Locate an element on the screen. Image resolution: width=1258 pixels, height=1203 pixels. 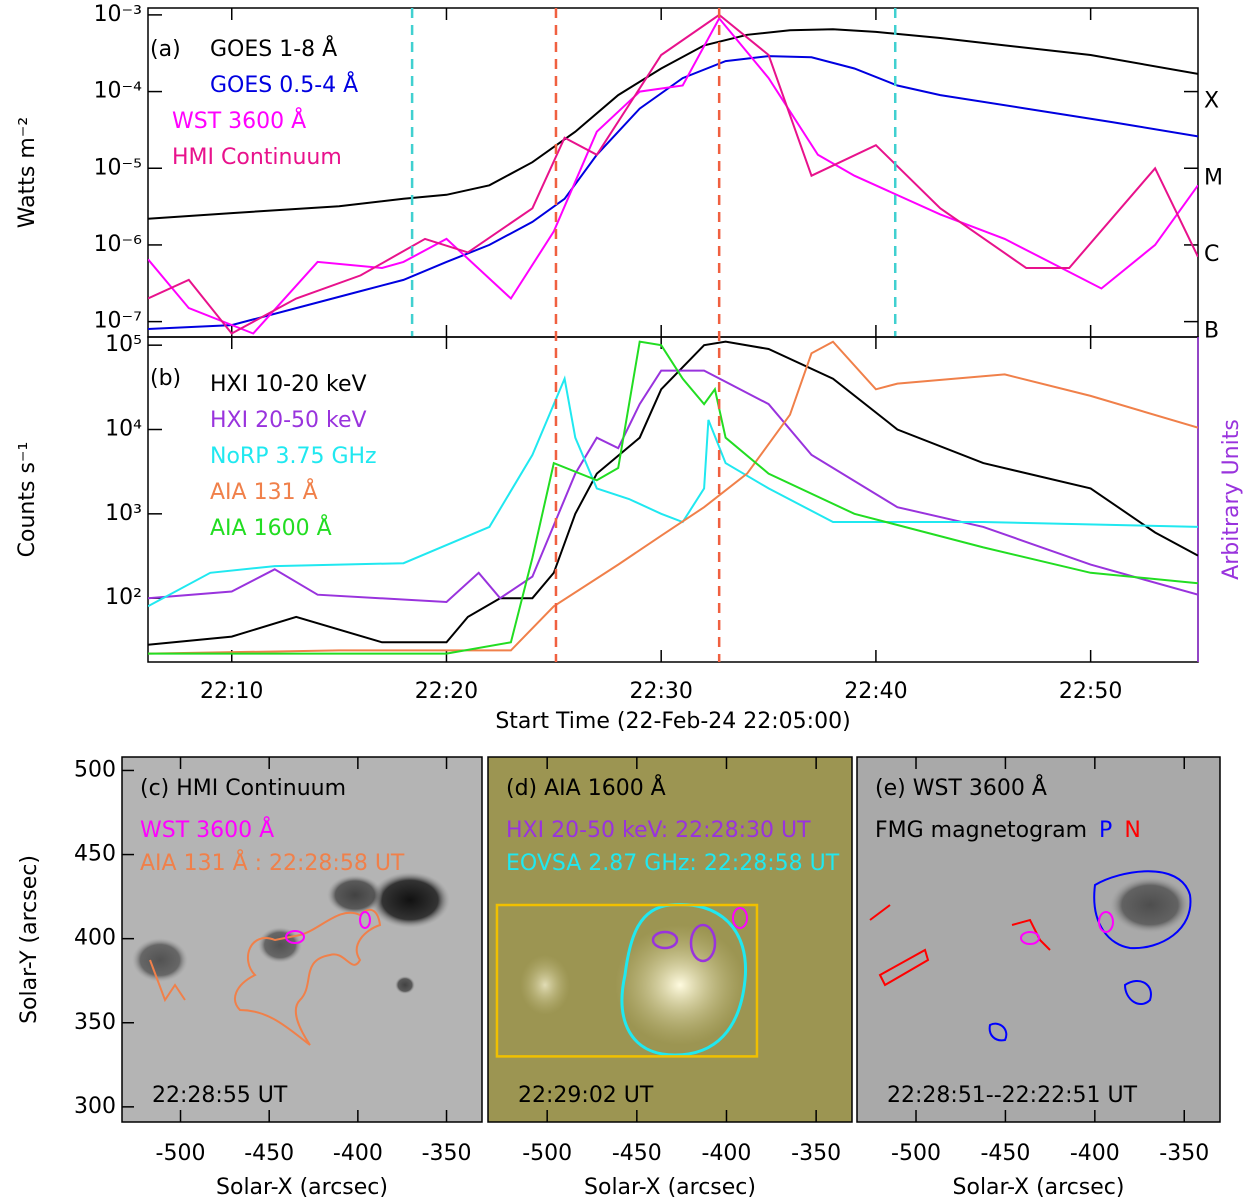
legend-entry: AIA 1600 Å is located at coordinates (271, 527).